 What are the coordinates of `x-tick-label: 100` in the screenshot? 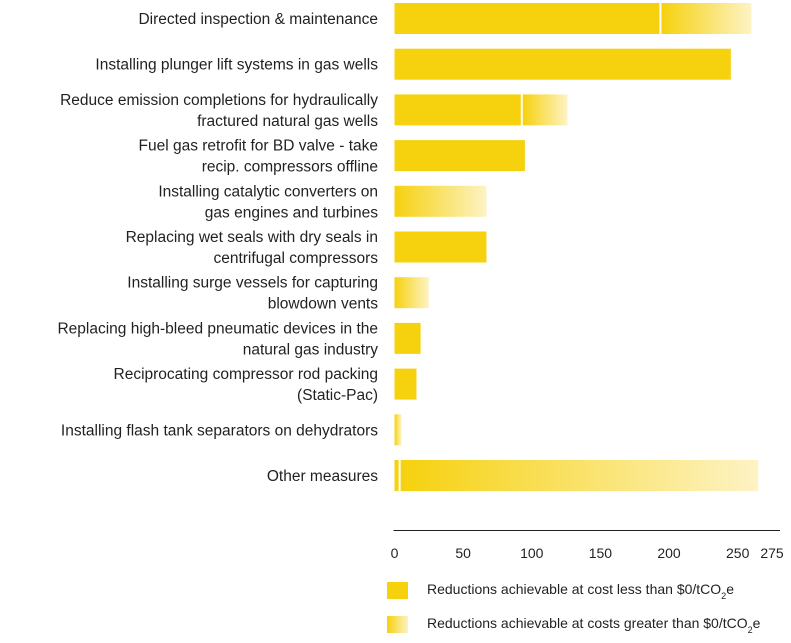 It's located at (532, 553).